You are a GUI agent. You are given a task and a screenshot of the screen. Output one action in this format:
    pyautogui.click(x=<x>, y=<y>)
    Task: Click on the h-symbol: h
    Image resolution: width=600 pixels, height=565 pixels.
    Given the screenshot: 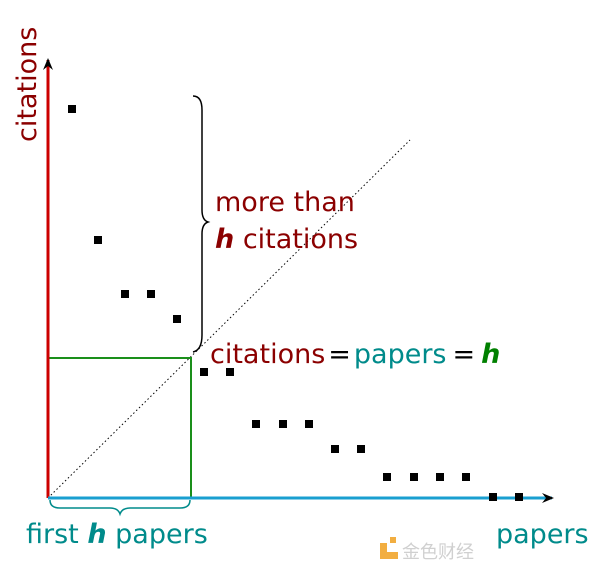 What is the action you would take?
    pyautogui.click(x=224, y=239)
    